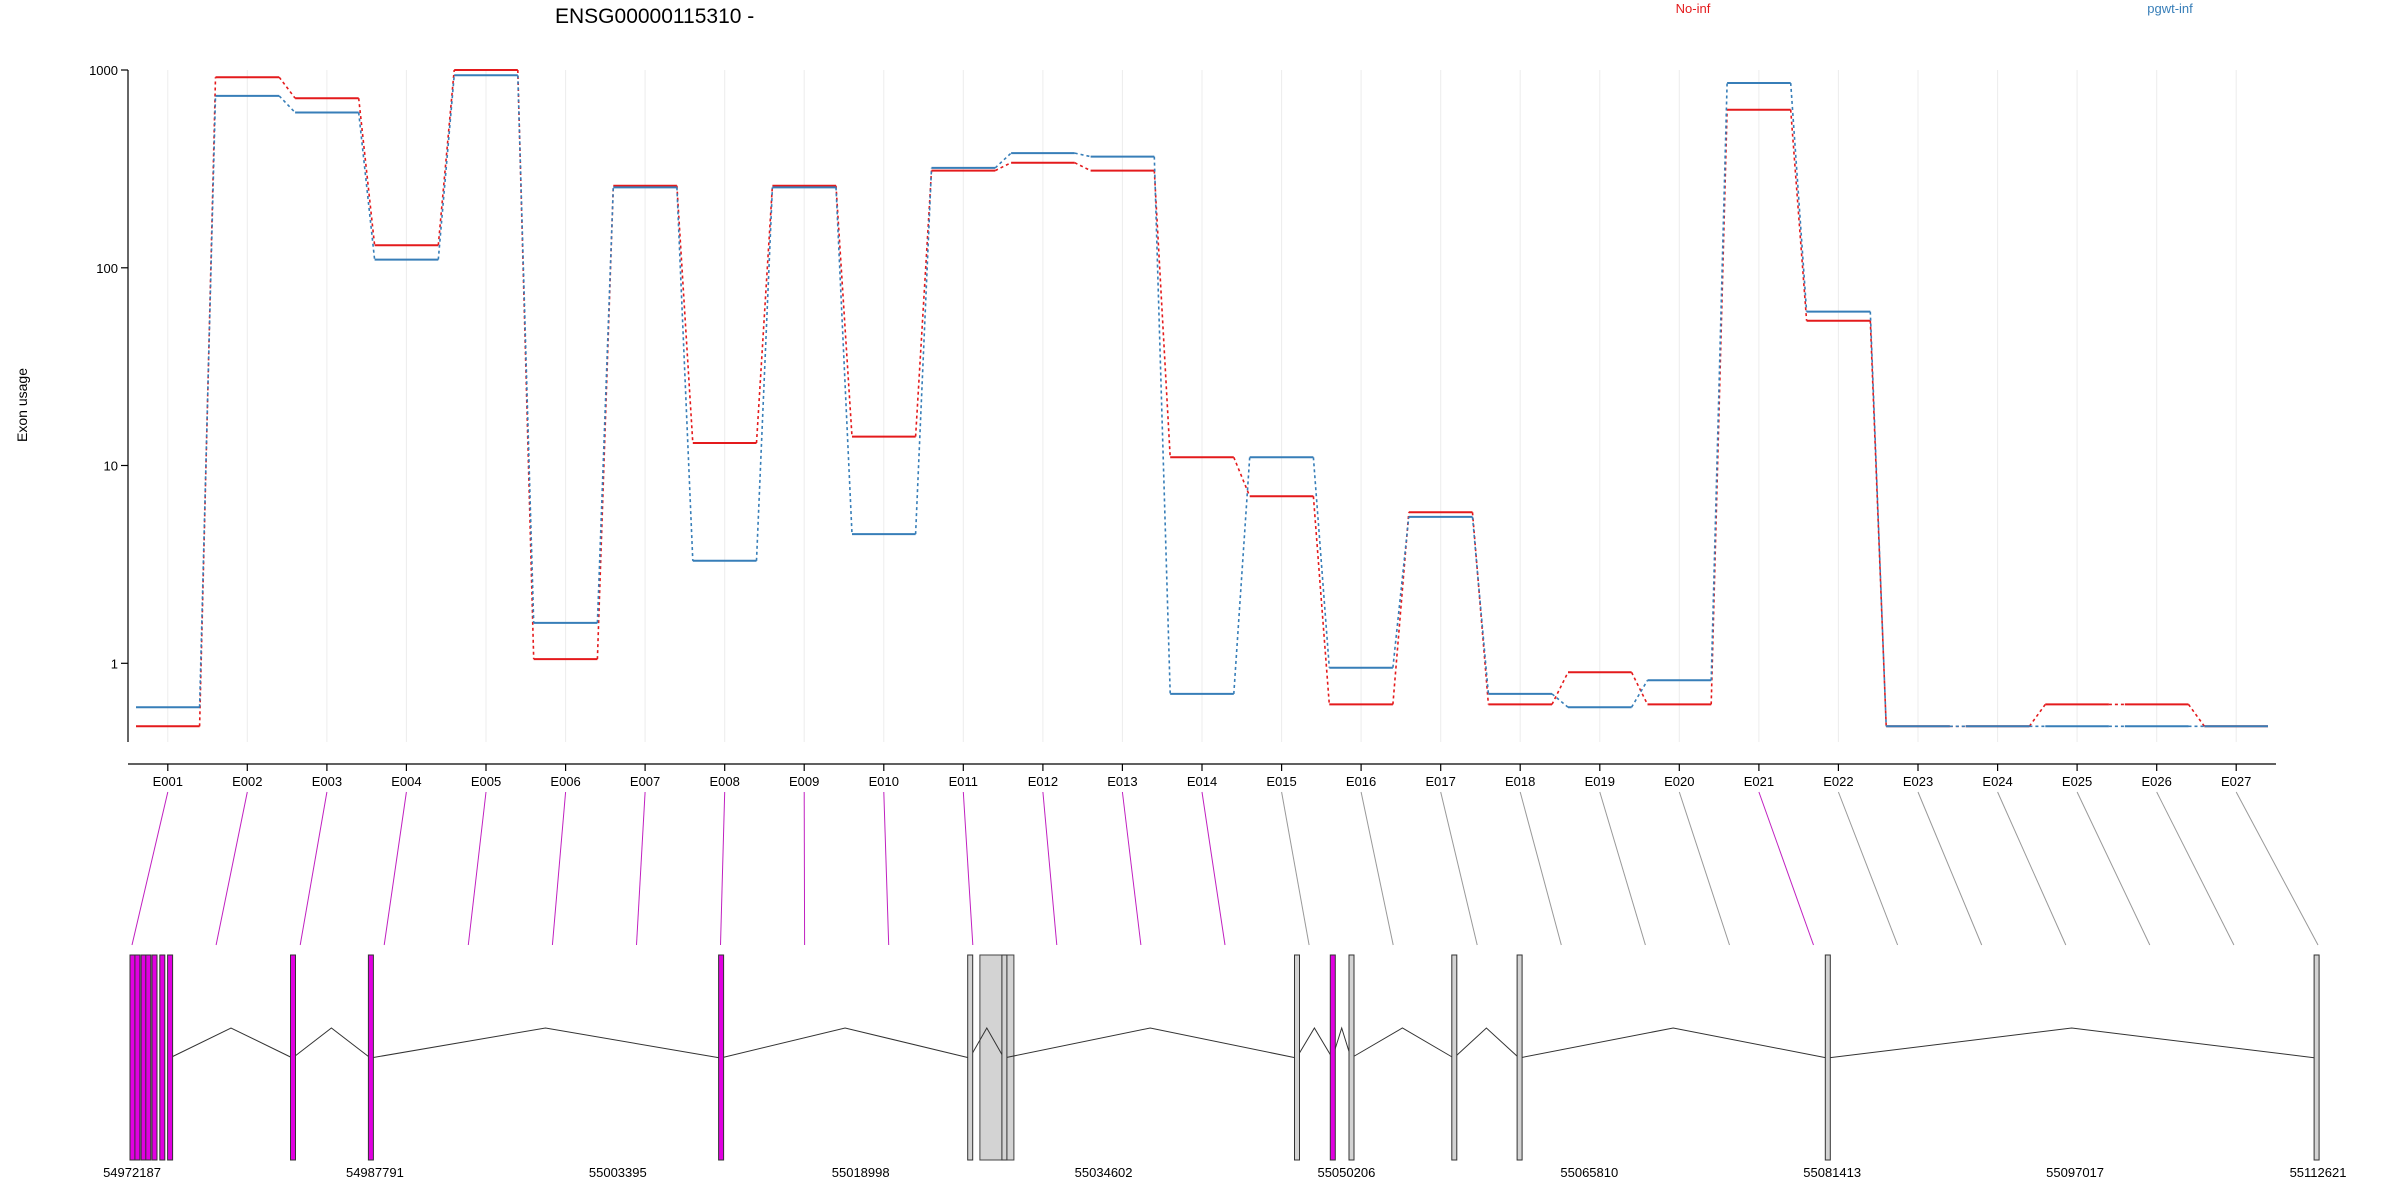  Describe the element at coordinates (1202, 781) in the screenshot. I see `x-tick-label: E014` at that location.